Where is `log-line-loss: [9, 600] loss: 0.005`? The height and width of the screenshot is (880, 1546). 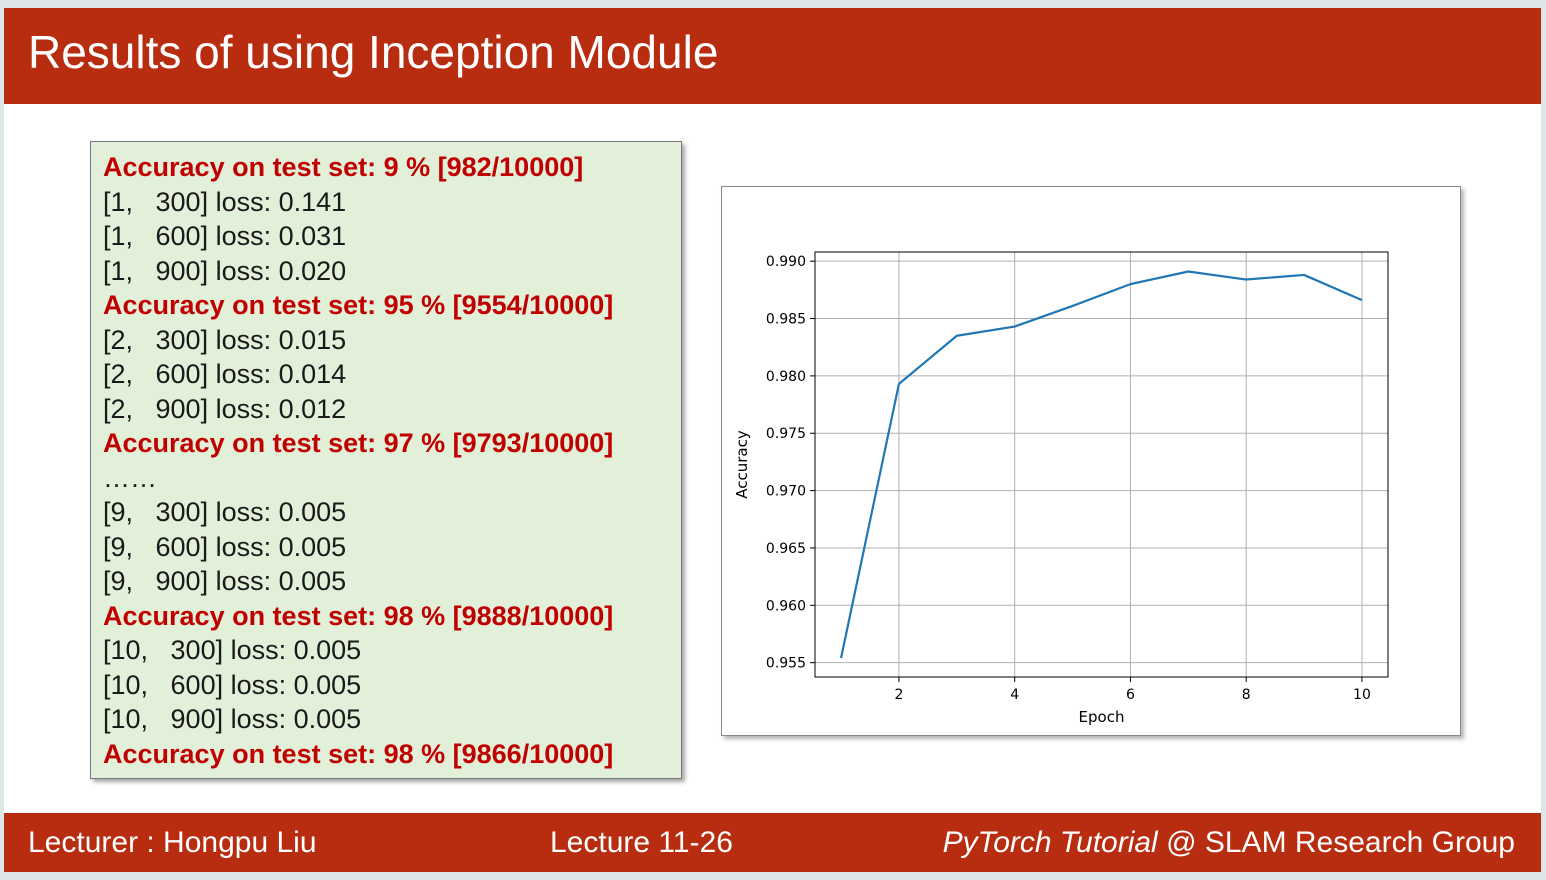
log-line-loss: [9, 600] loss: 0.005 is located at coordinates (225, 546).